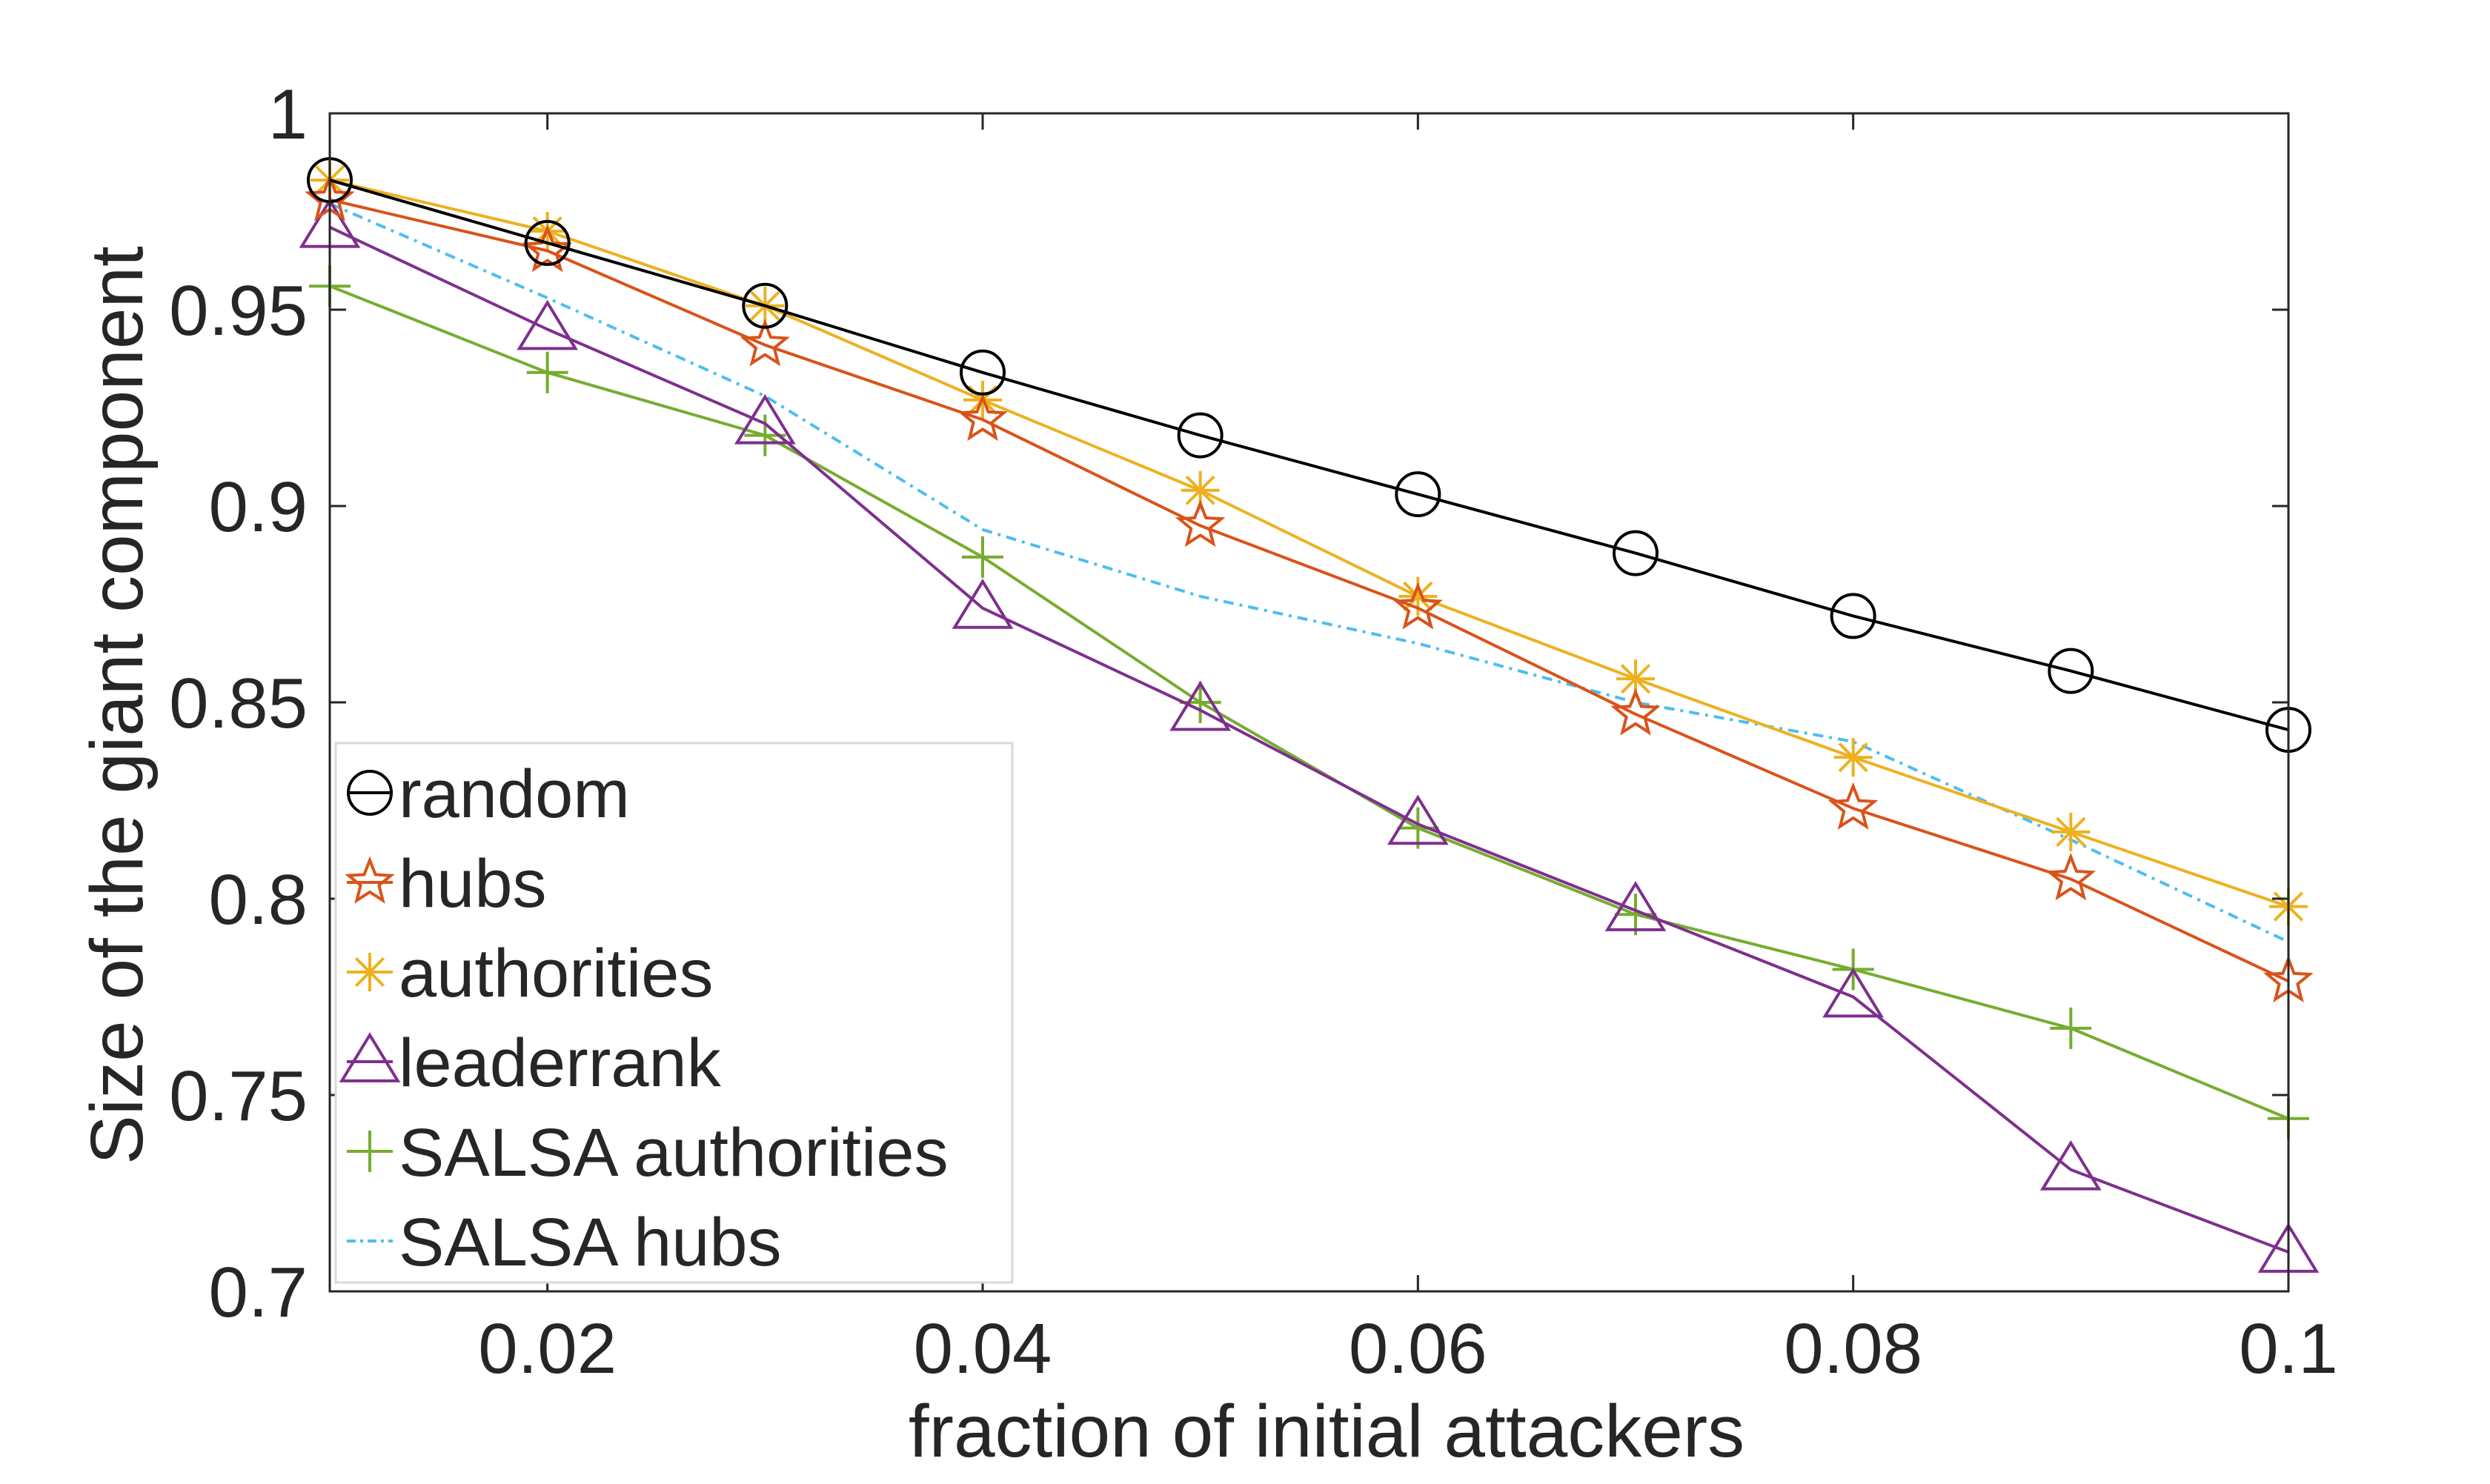 The image size is (2490, 1484). Describe the element at coordinates (2288, 1348) in the screenshot. I see `x-tick-label: 0.1` at that location.